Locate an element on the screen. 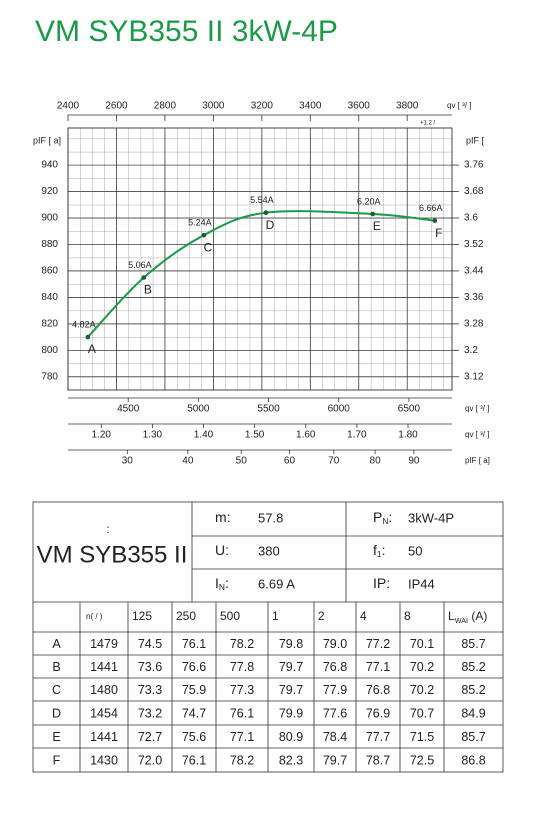 This screenshot has width=537, height=819. param-suffix: (A) is located at coordinates (477, 616).